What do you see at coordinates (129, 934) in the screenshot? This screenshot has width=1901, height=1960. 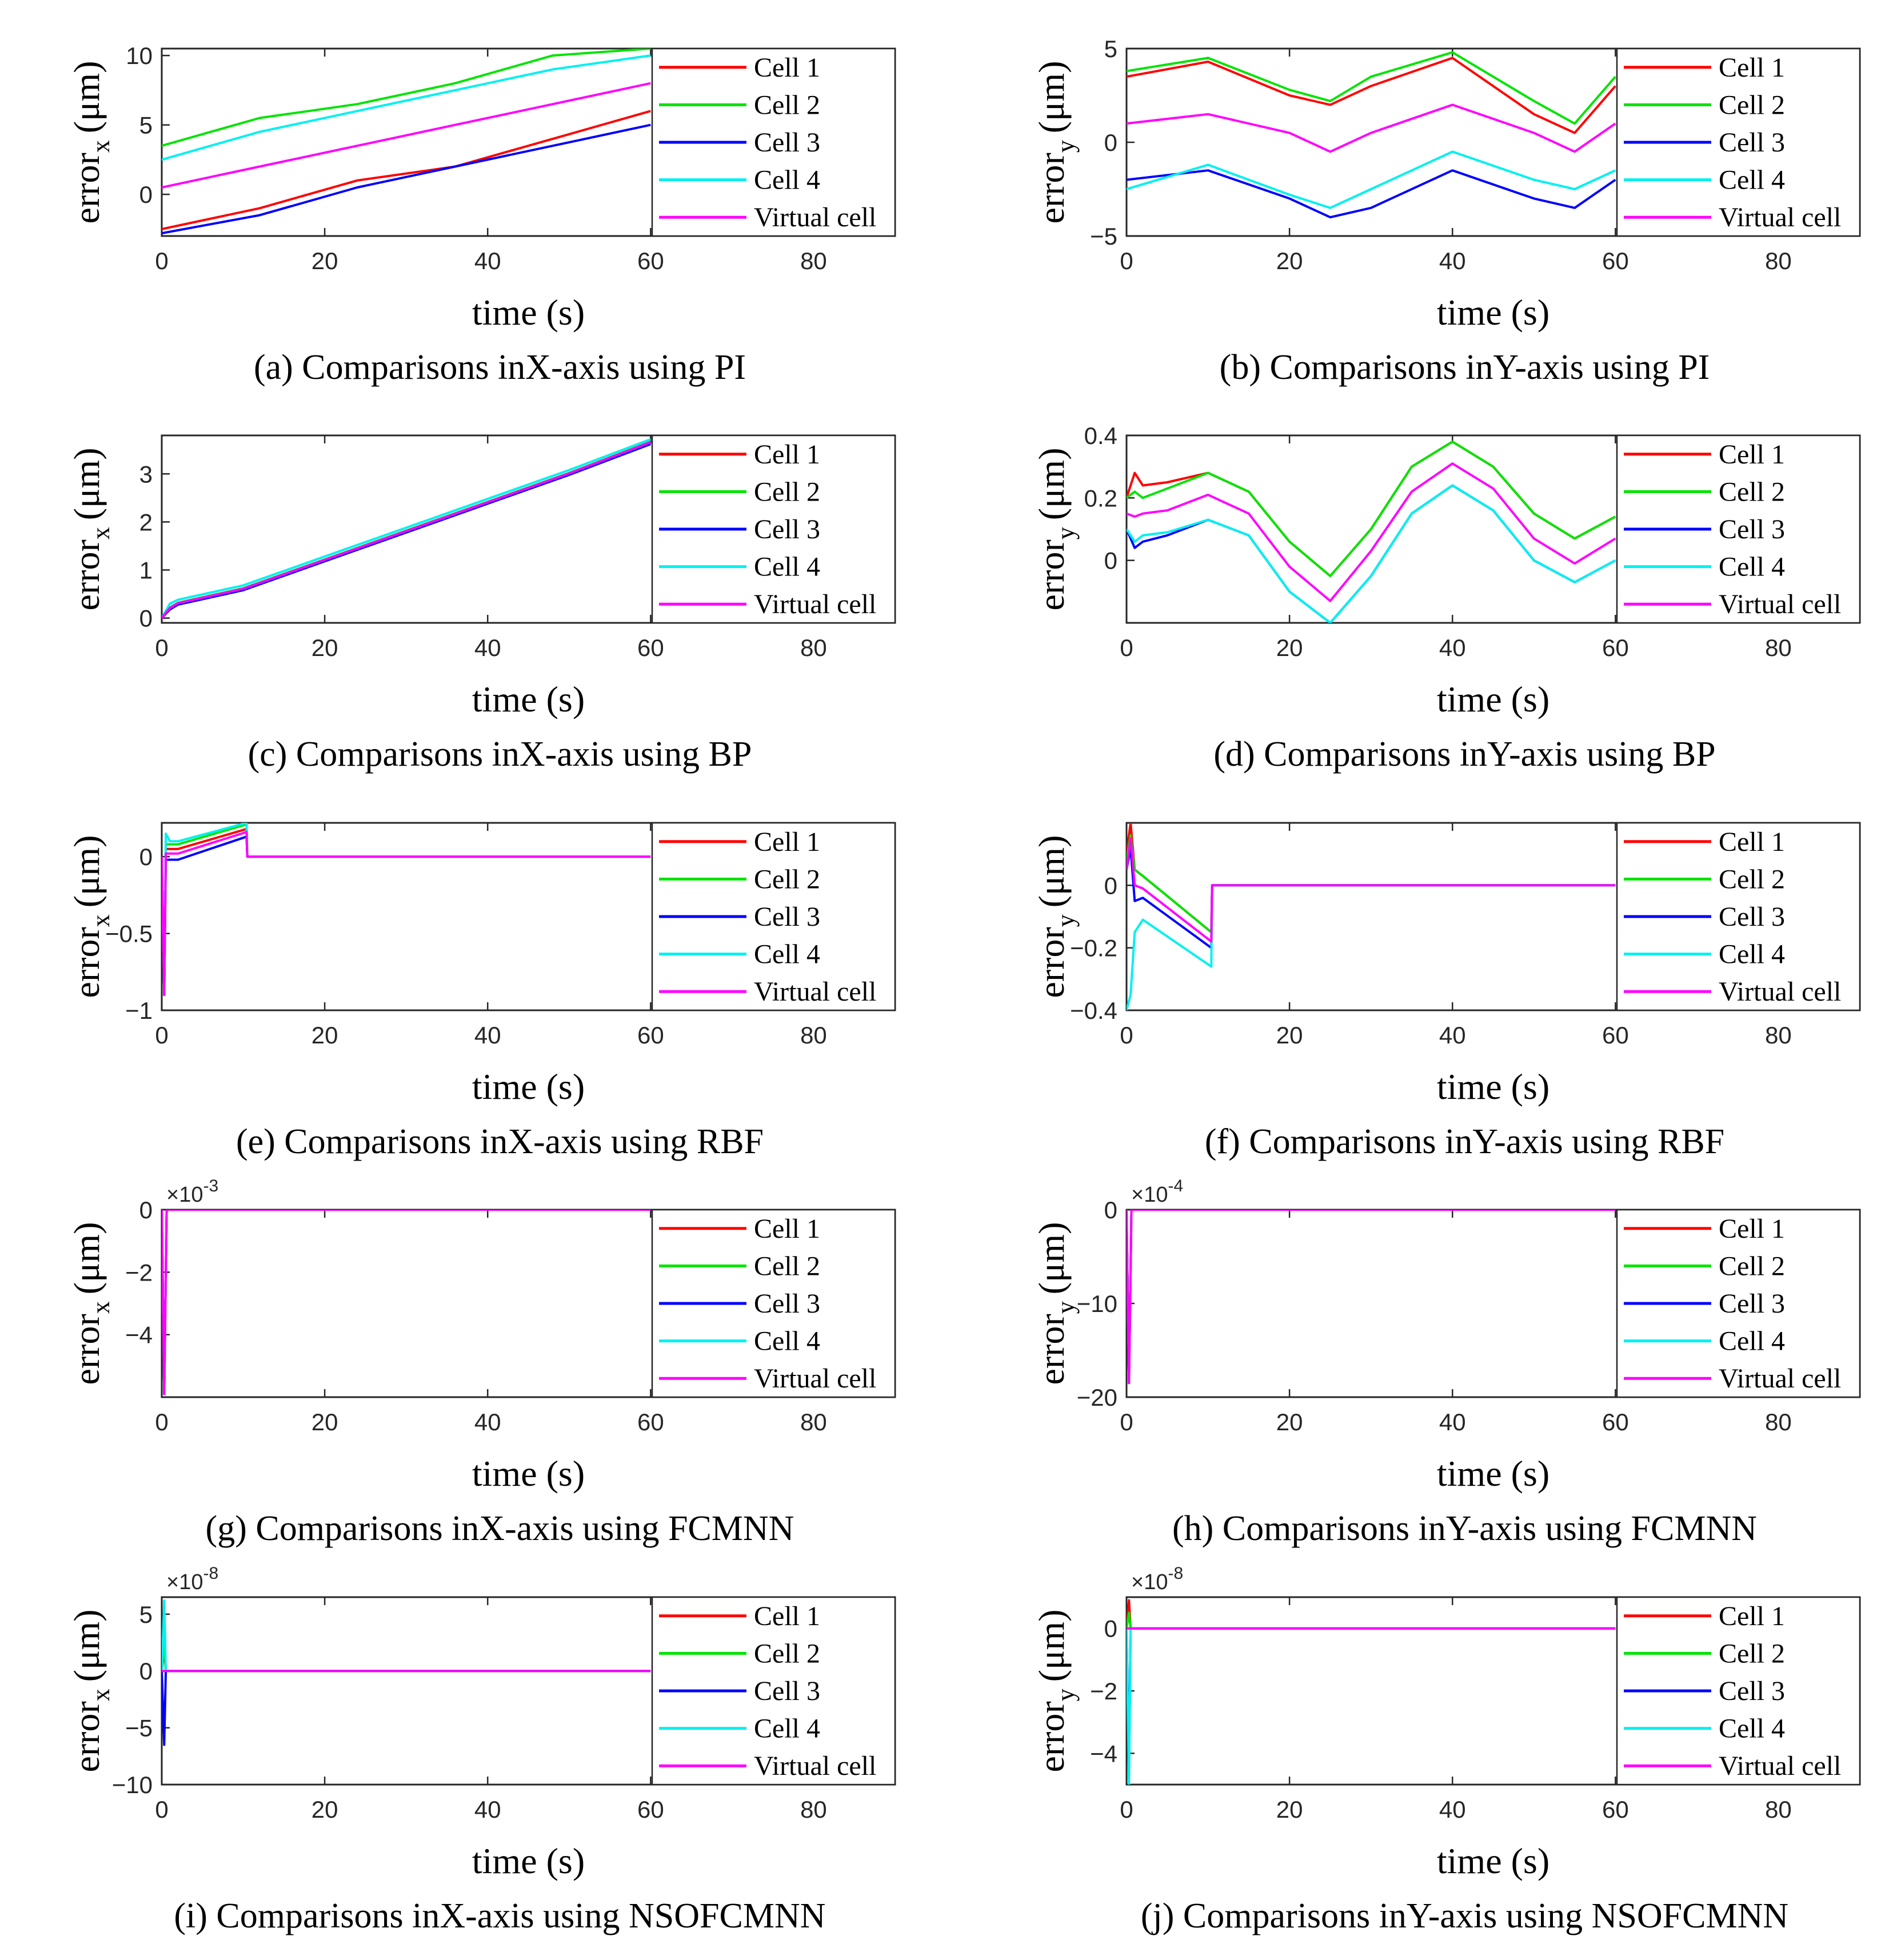 I see `y-tick-label: −0.5` at bounding box center [129, 934].